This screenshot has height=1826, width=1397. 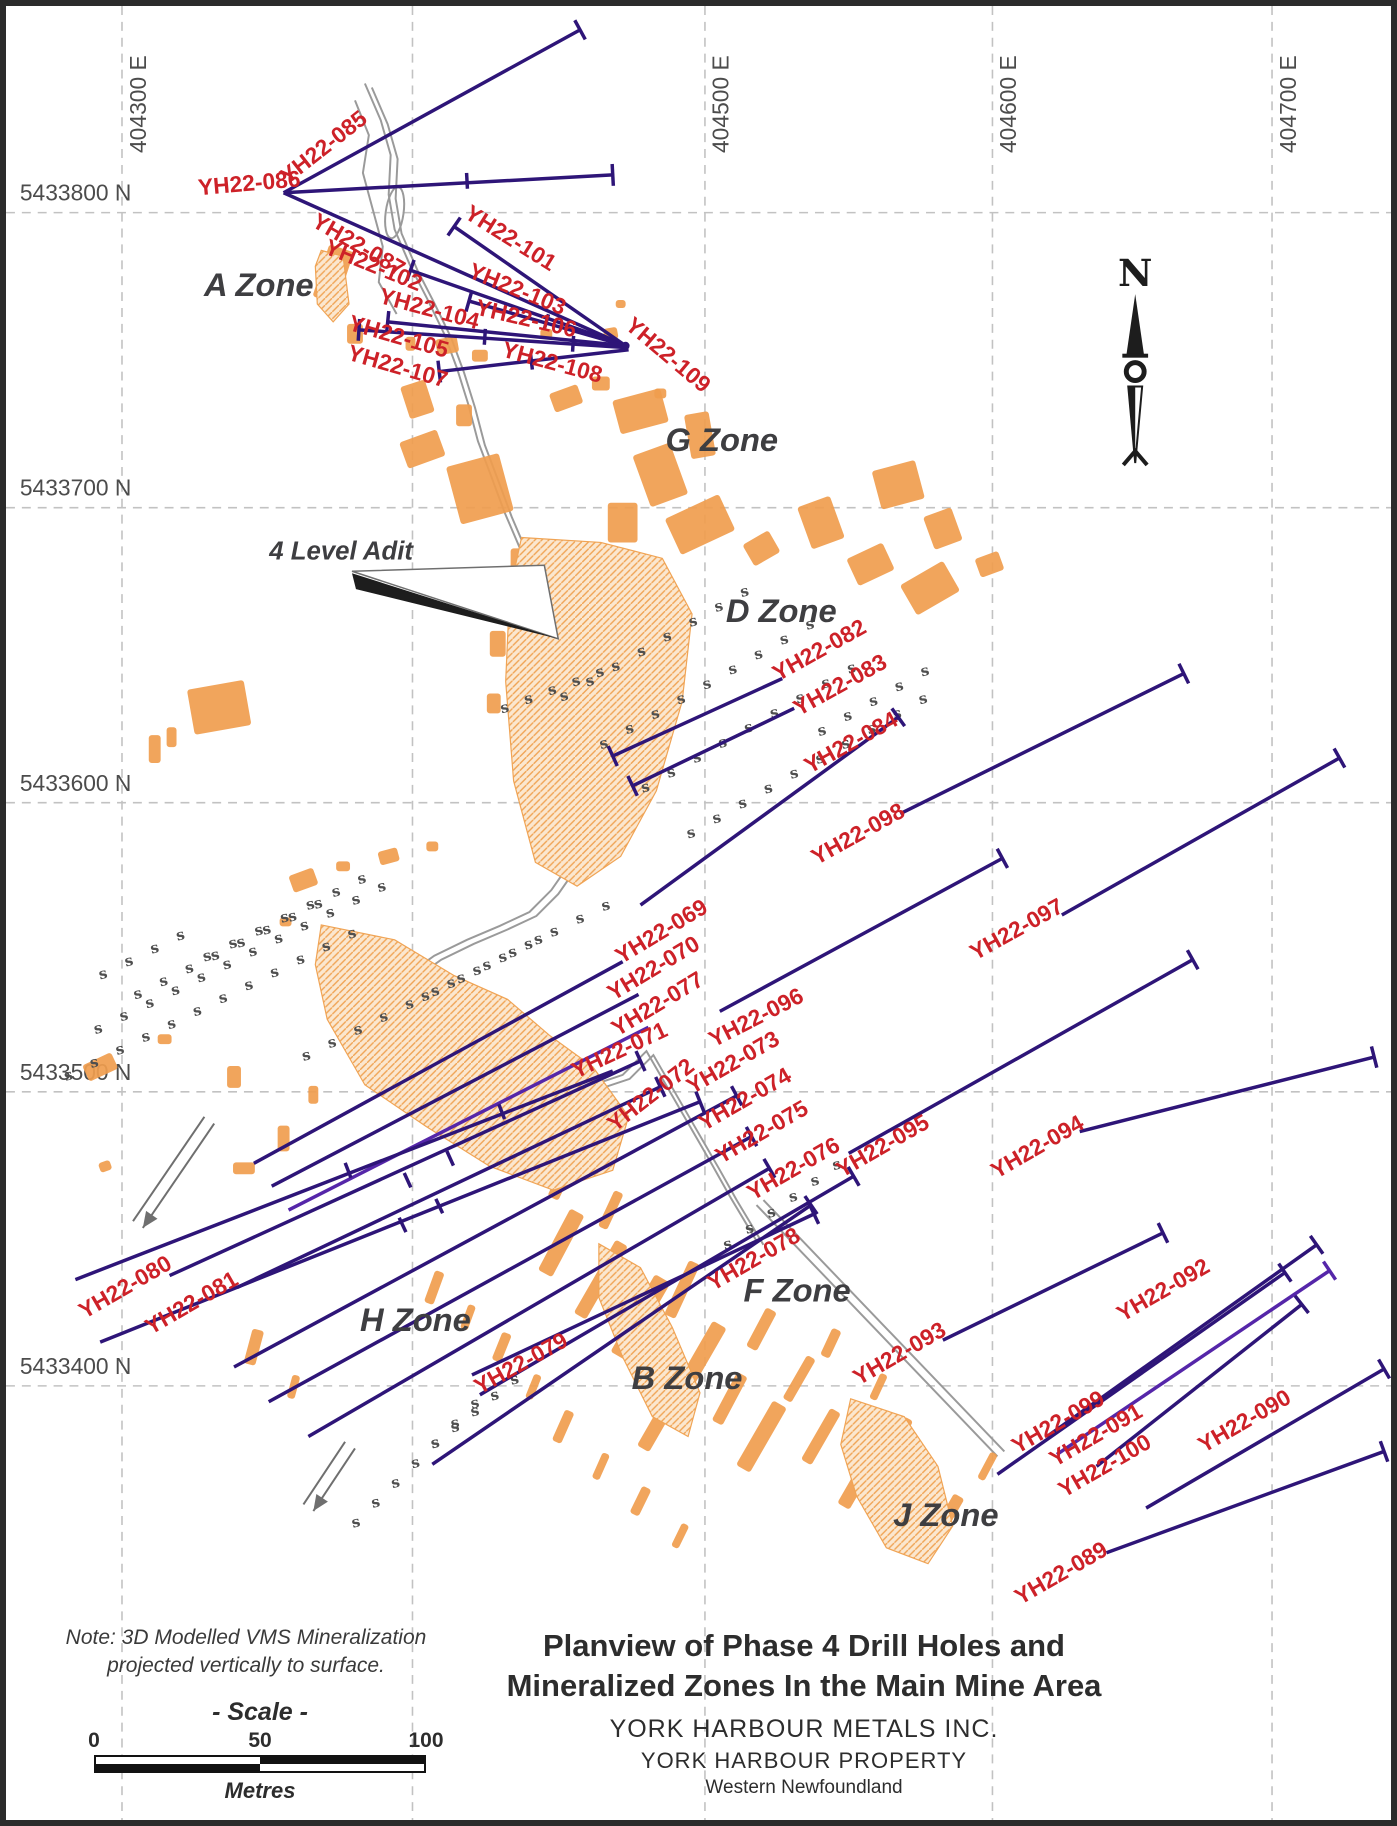 I want to click on zone-label-d-zone: D Zone, so click(x=781, y=610).